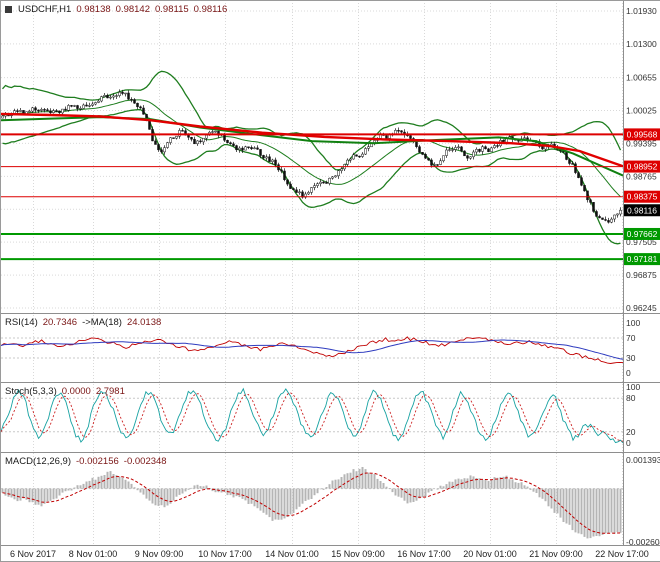  I want to click on price-axis-label: 0.97505, so click(641, 242).